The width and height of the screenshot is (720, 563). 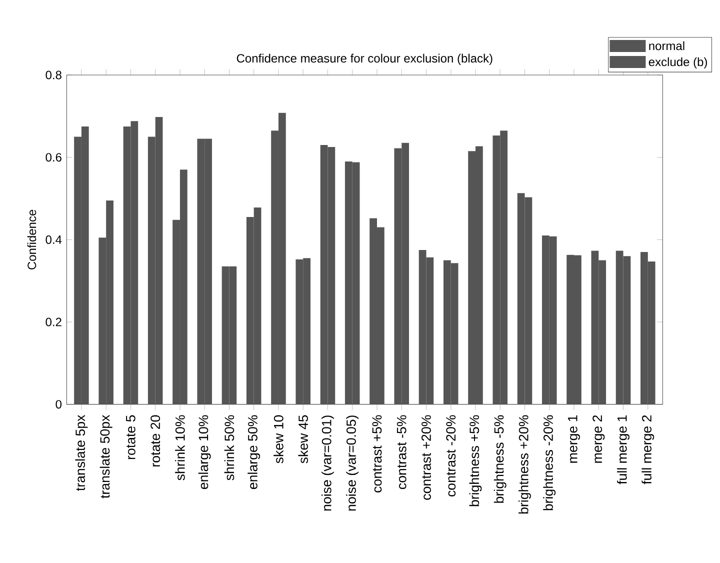 What do you see at coordinates (204, 452) in the screenshot?
I see `x-tick-label: enlarge 10%` at bounding box center [204, 452].